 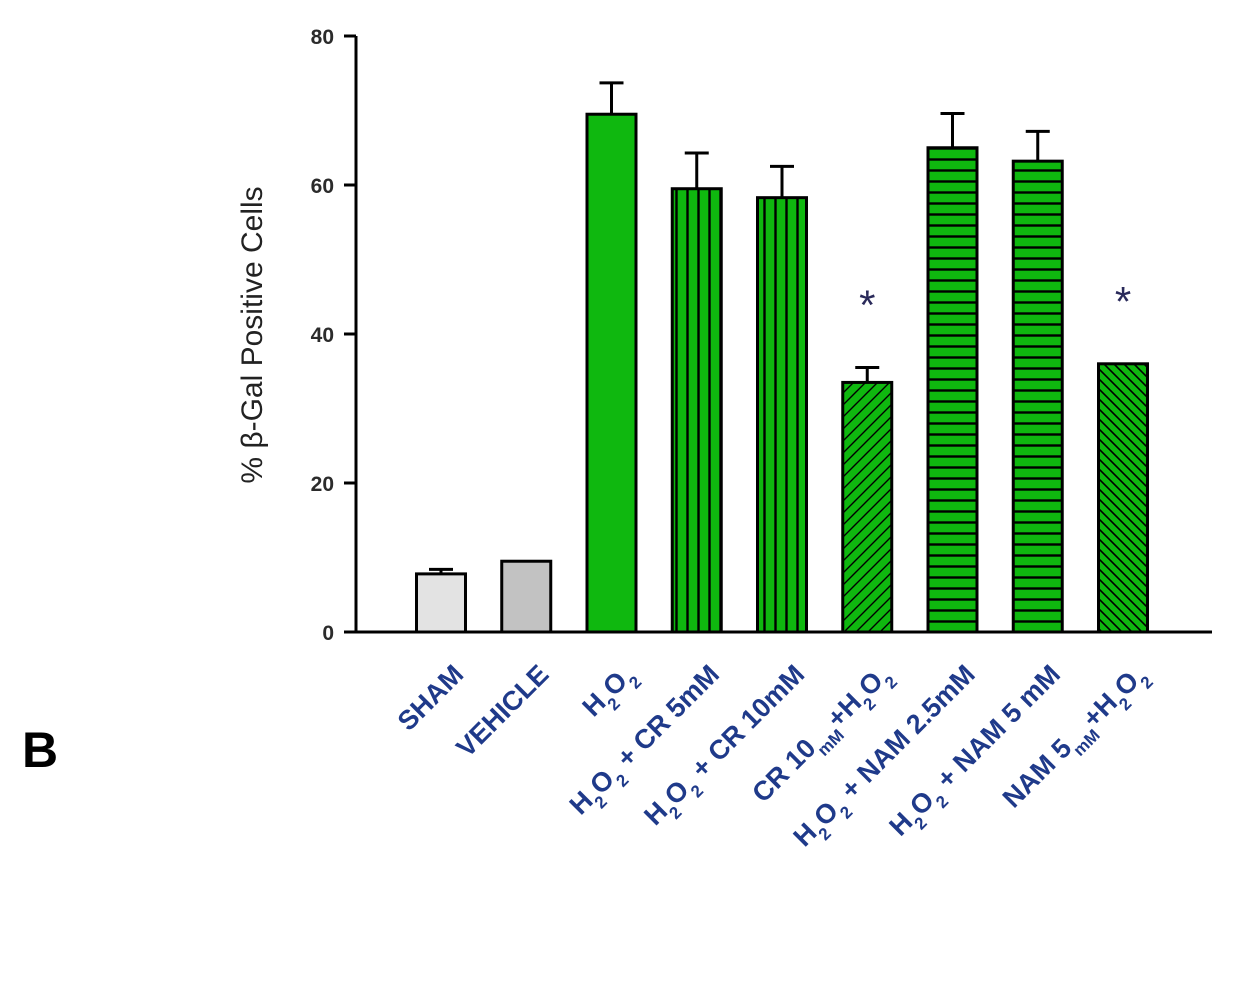 I want to click on x-tick-label: SHAM, so click(x=430, y=697).